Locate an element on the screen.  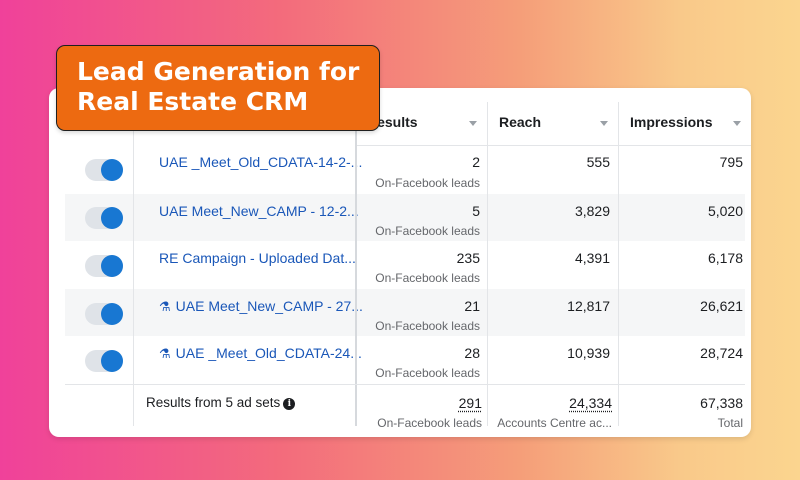
reach-value: 555 is located at coordinates (598, 162).